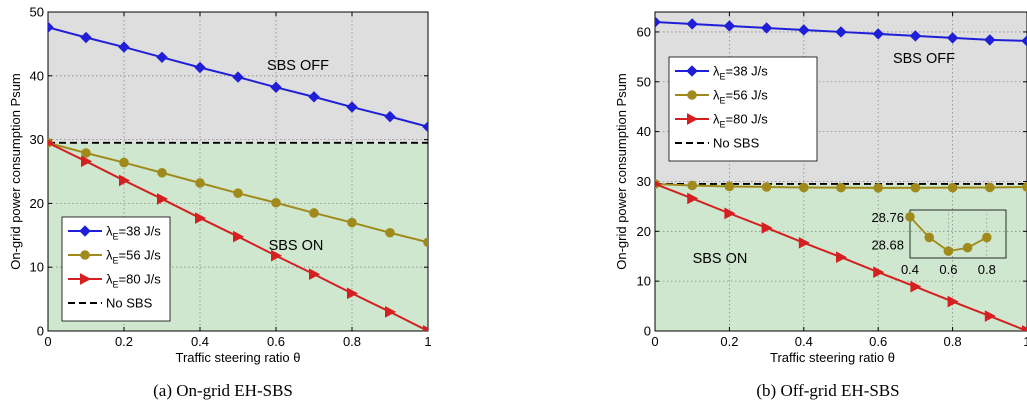 The height and width of the screenshot is (419, 1027). I want to click on y-tick-label: 0, so click(647, 331).